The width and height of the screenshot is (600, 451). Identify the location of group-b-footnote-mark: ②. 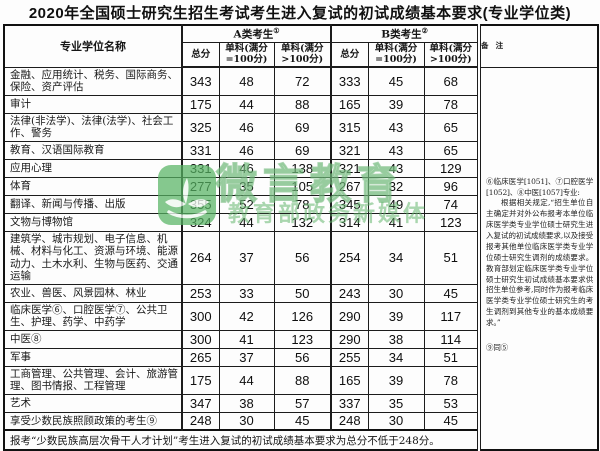
(424, 30).